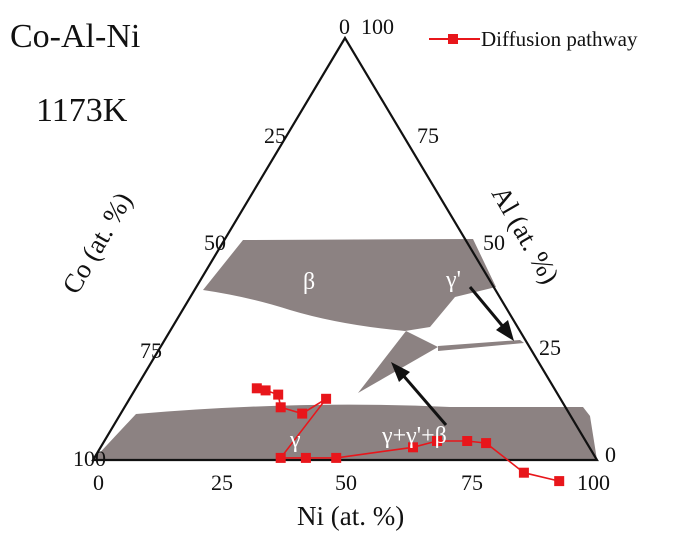 This screenshot has width=678, height=540. I want to click on gamma-prime-region-label: γ', so click(453, 280).